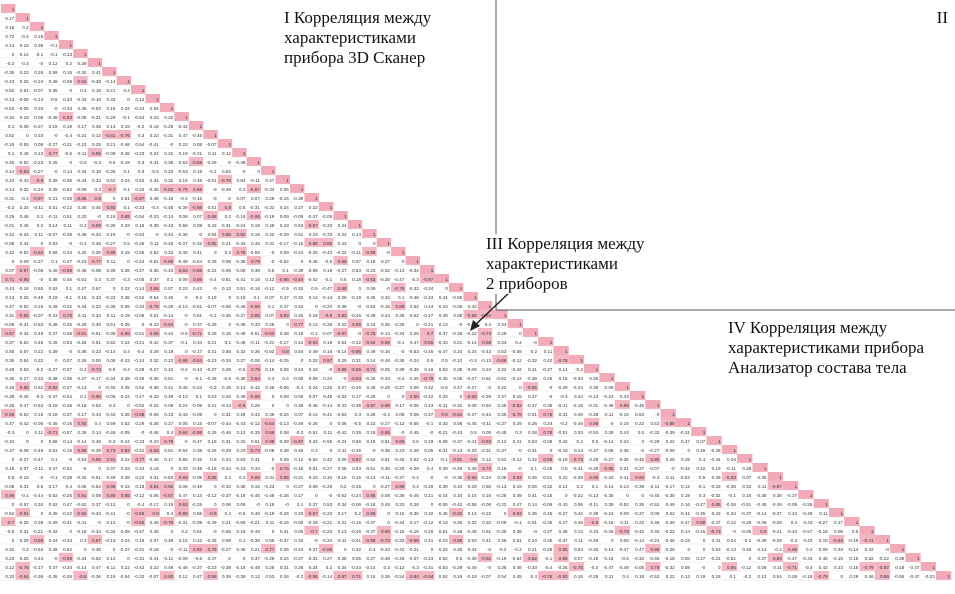 Image resolution: width=955 pixels, height=594 pixels. I want to click on matrix-cell-value: -0.06, so click(38, 423).